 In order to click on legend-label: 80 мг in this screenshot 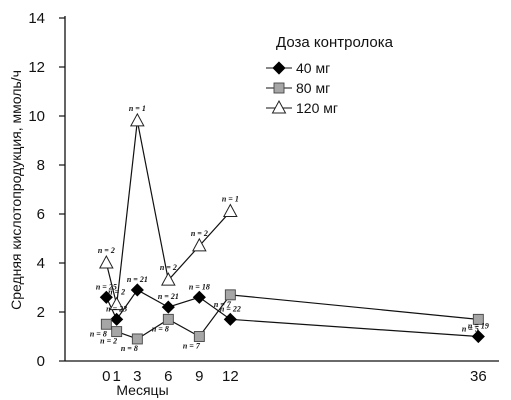, I will do `click(313, 88)`.